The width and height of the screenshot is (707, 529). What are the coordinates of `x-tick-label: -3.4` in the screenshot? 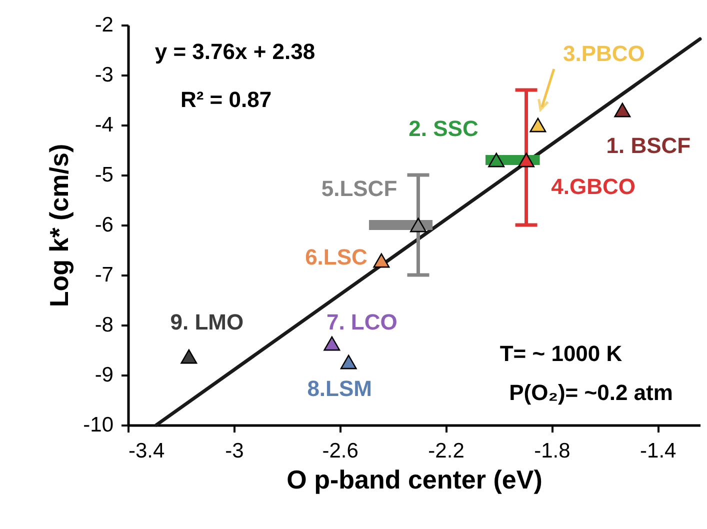 It's located at (147, 451).